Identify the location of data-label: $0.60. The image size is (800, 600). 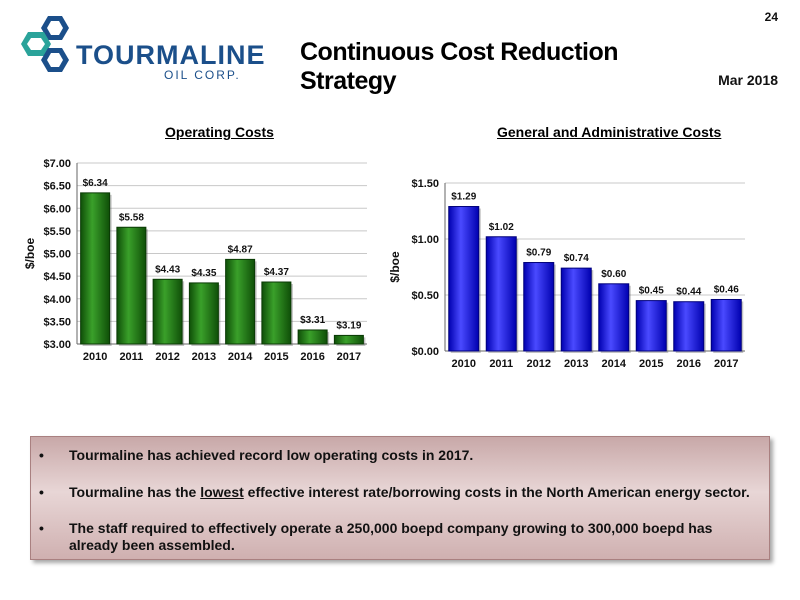
(613, 274).